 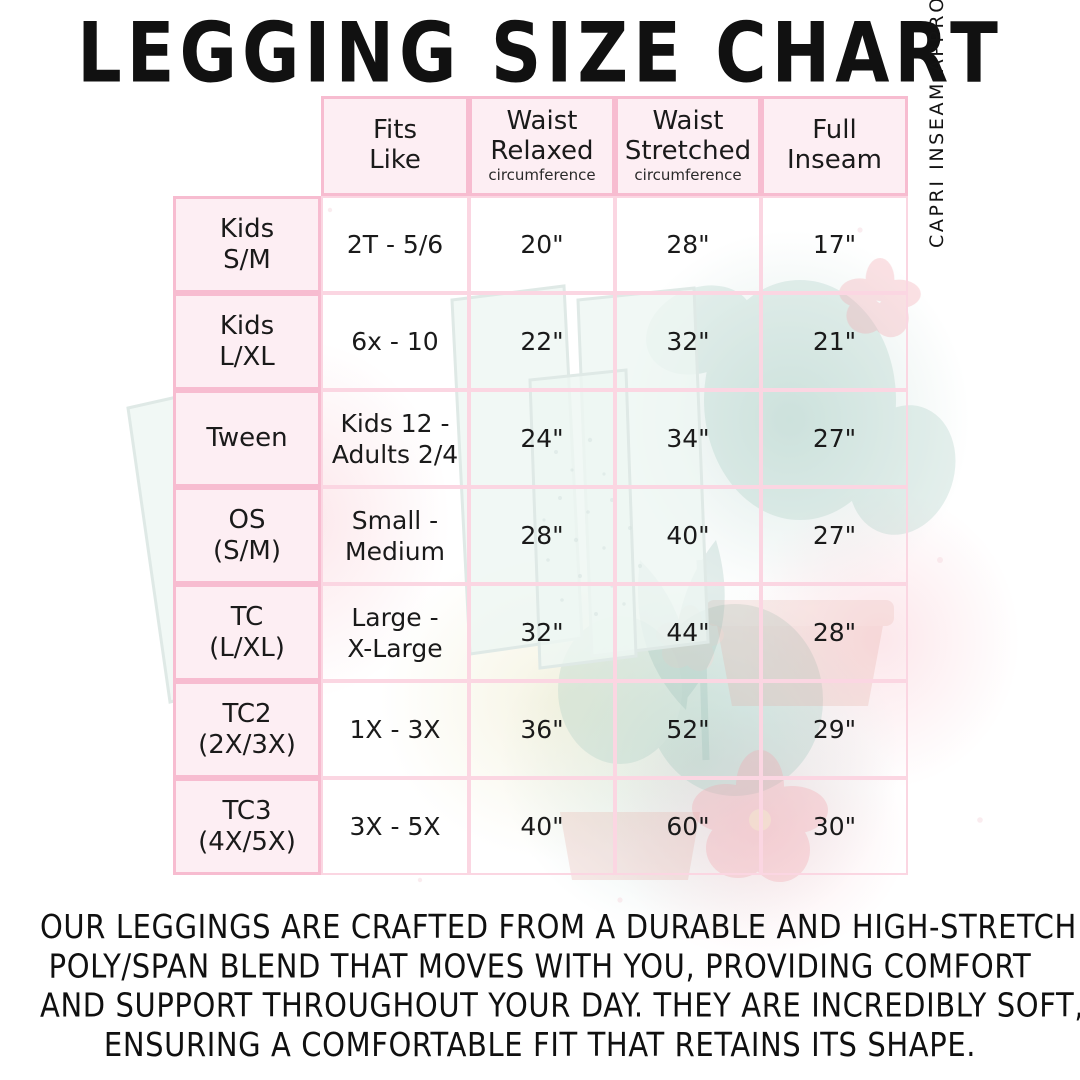 I want to click on cell-line-1: 6x - 10, so click(x=395, y=341).